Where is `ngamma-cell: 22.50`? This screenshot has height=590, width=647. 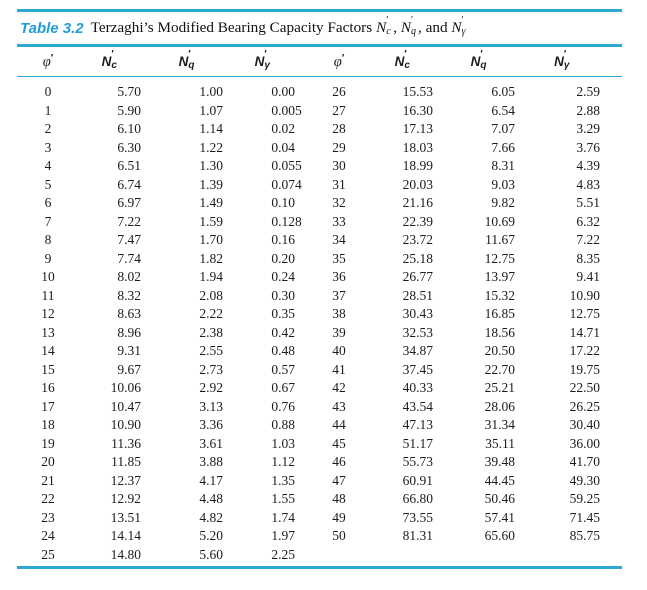 ngamma-cell: 22.50 is located at coordinates (584, 387).